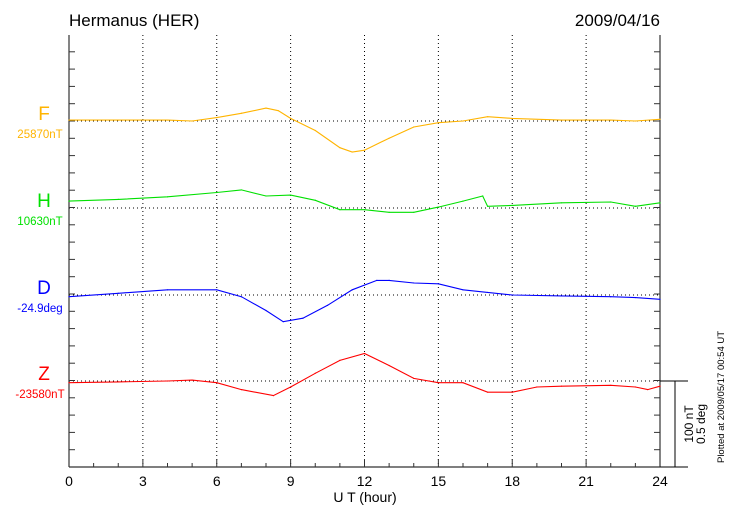 The image size is (730, 520). Describe the element at coordinates (364, 201) in the screenshot. I see `series-line-h` at that location.